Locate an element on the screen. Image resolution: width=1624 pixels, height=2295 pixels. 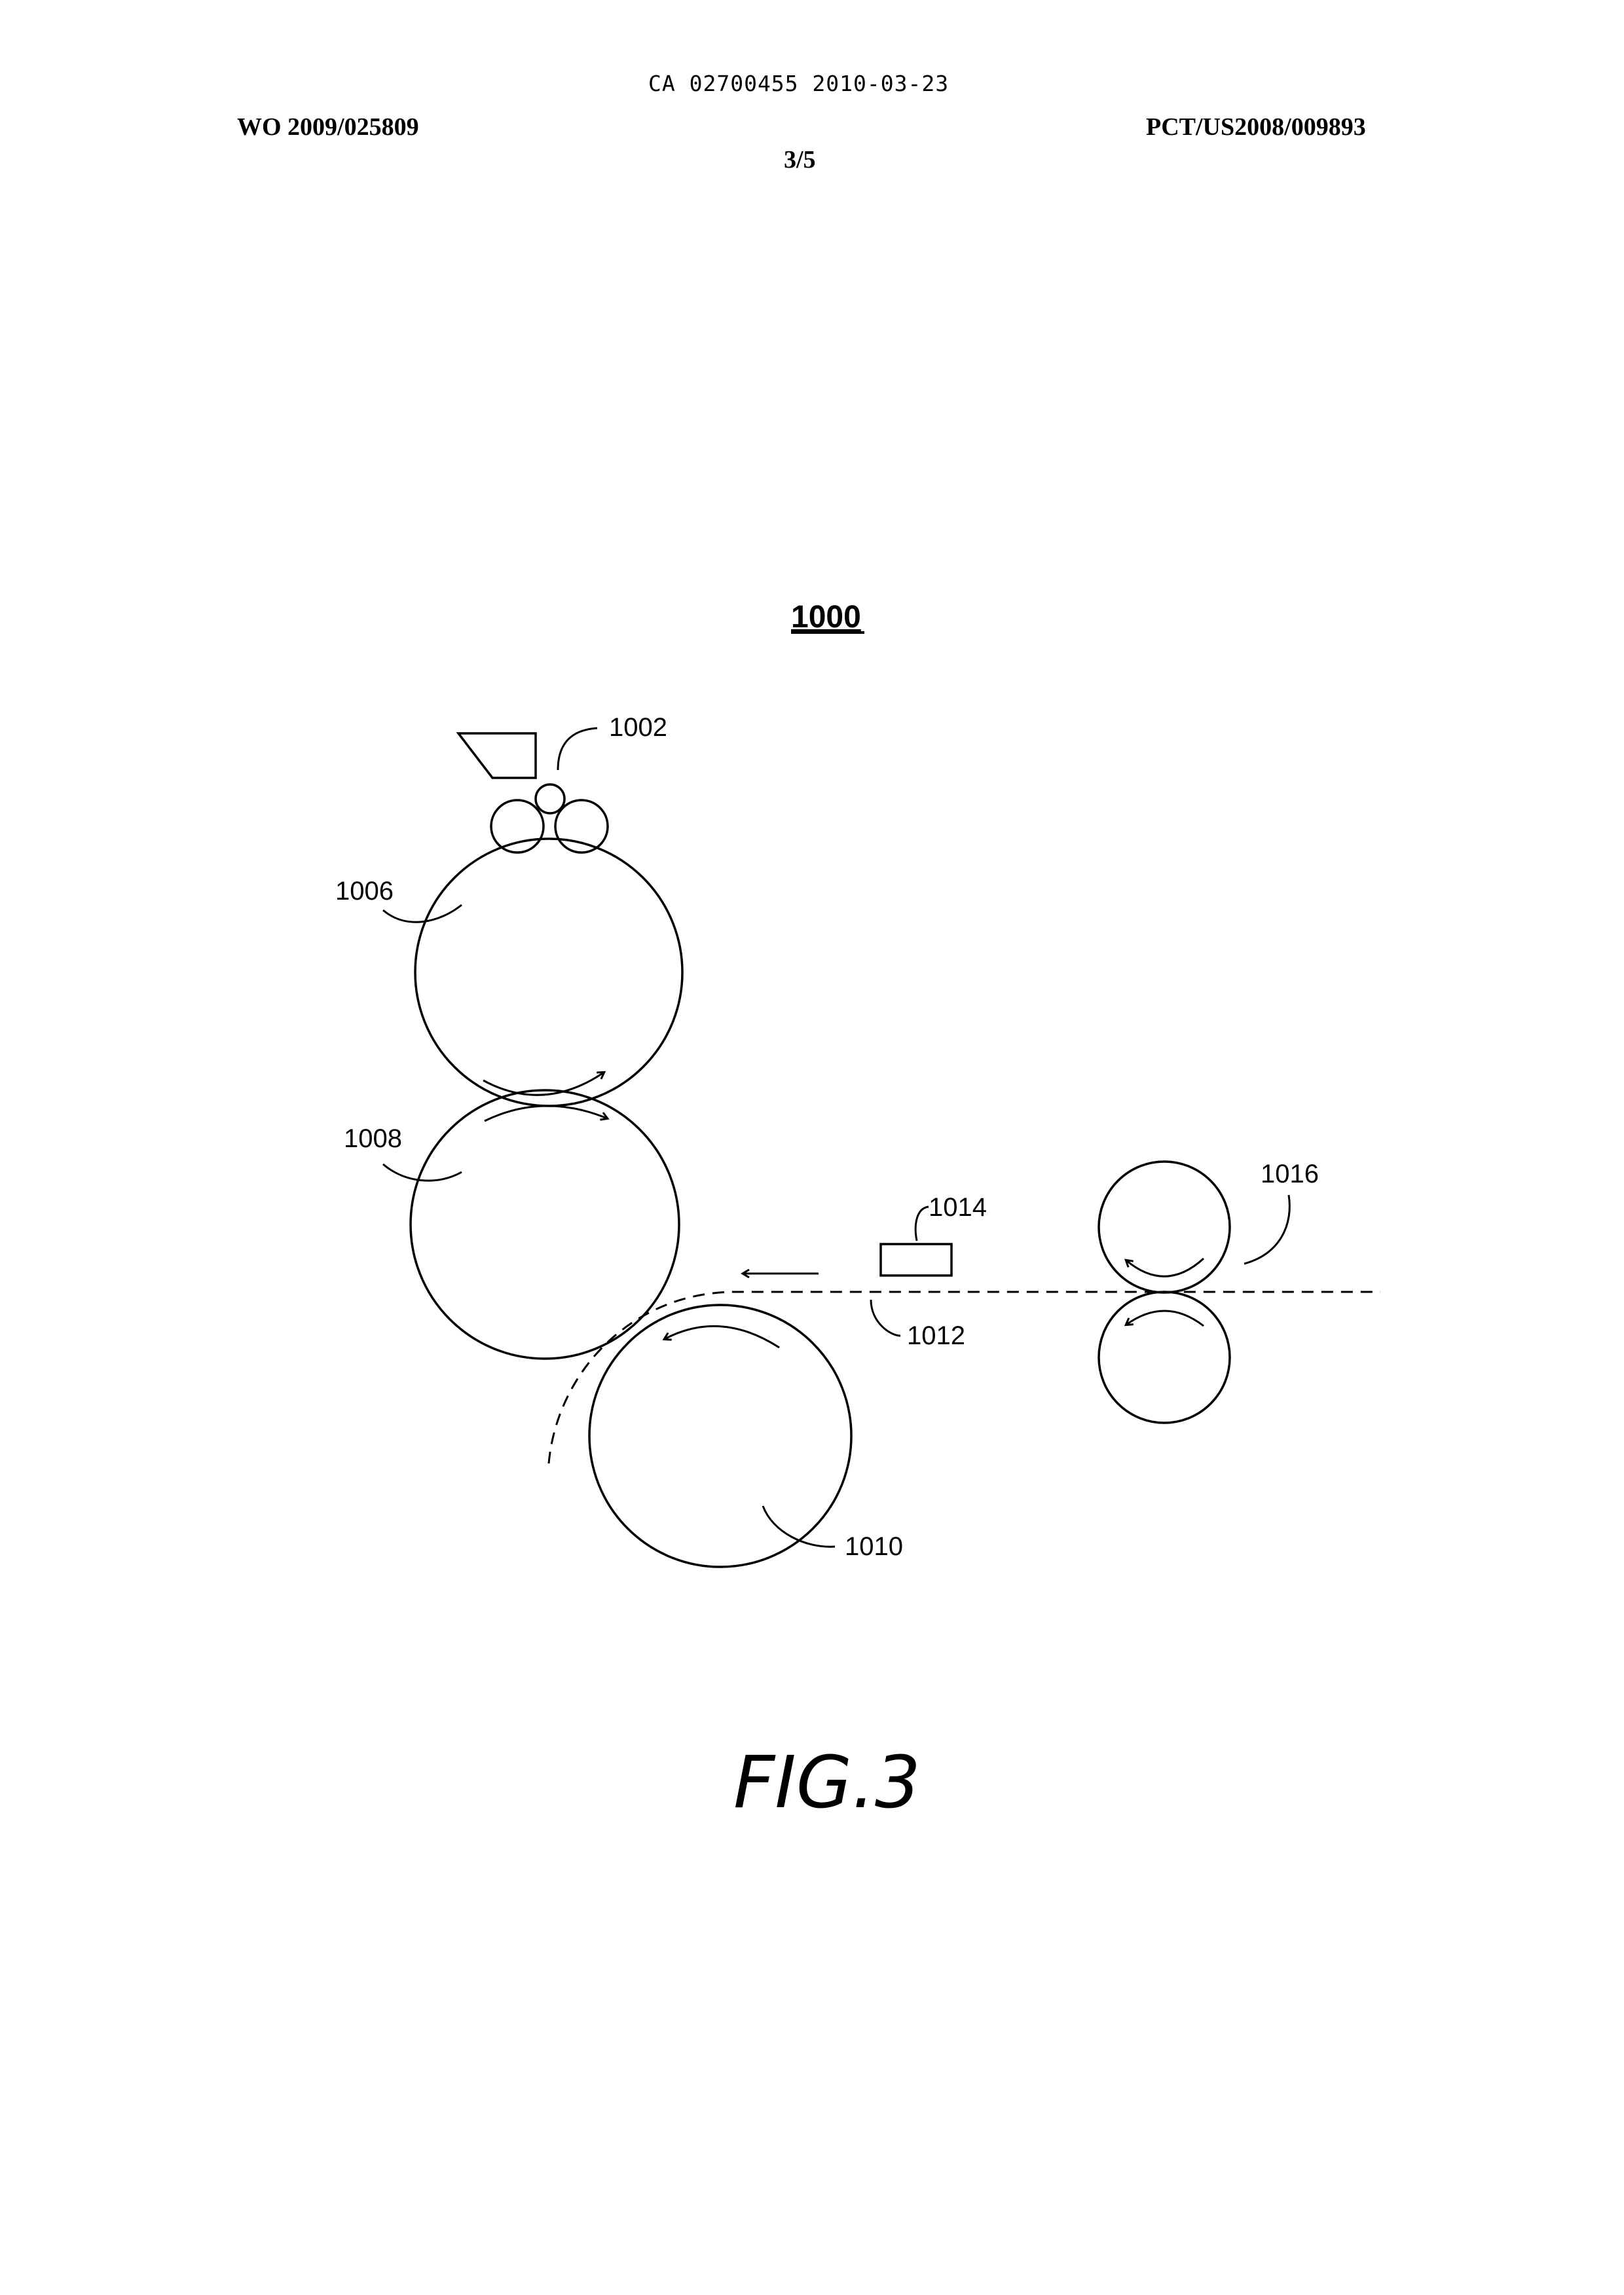
ink-hopper is located at coordinates (497, 755).